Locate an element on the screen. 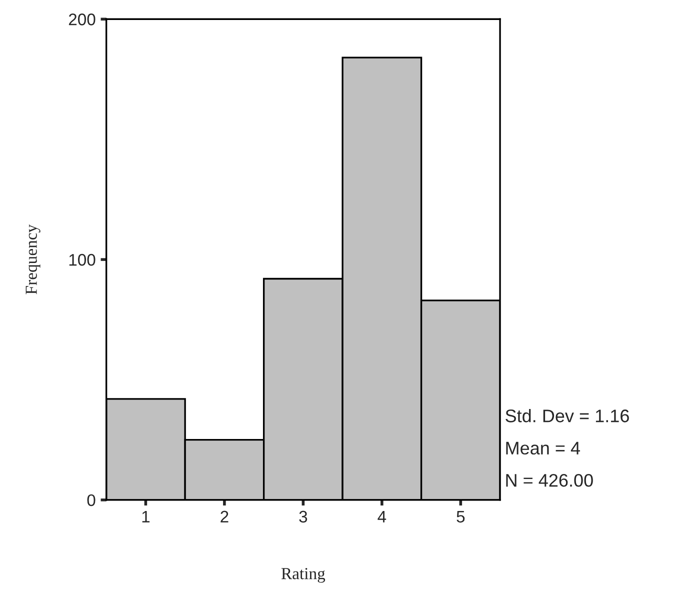  text: Mean = 4 is located at coordinates (543, 448).